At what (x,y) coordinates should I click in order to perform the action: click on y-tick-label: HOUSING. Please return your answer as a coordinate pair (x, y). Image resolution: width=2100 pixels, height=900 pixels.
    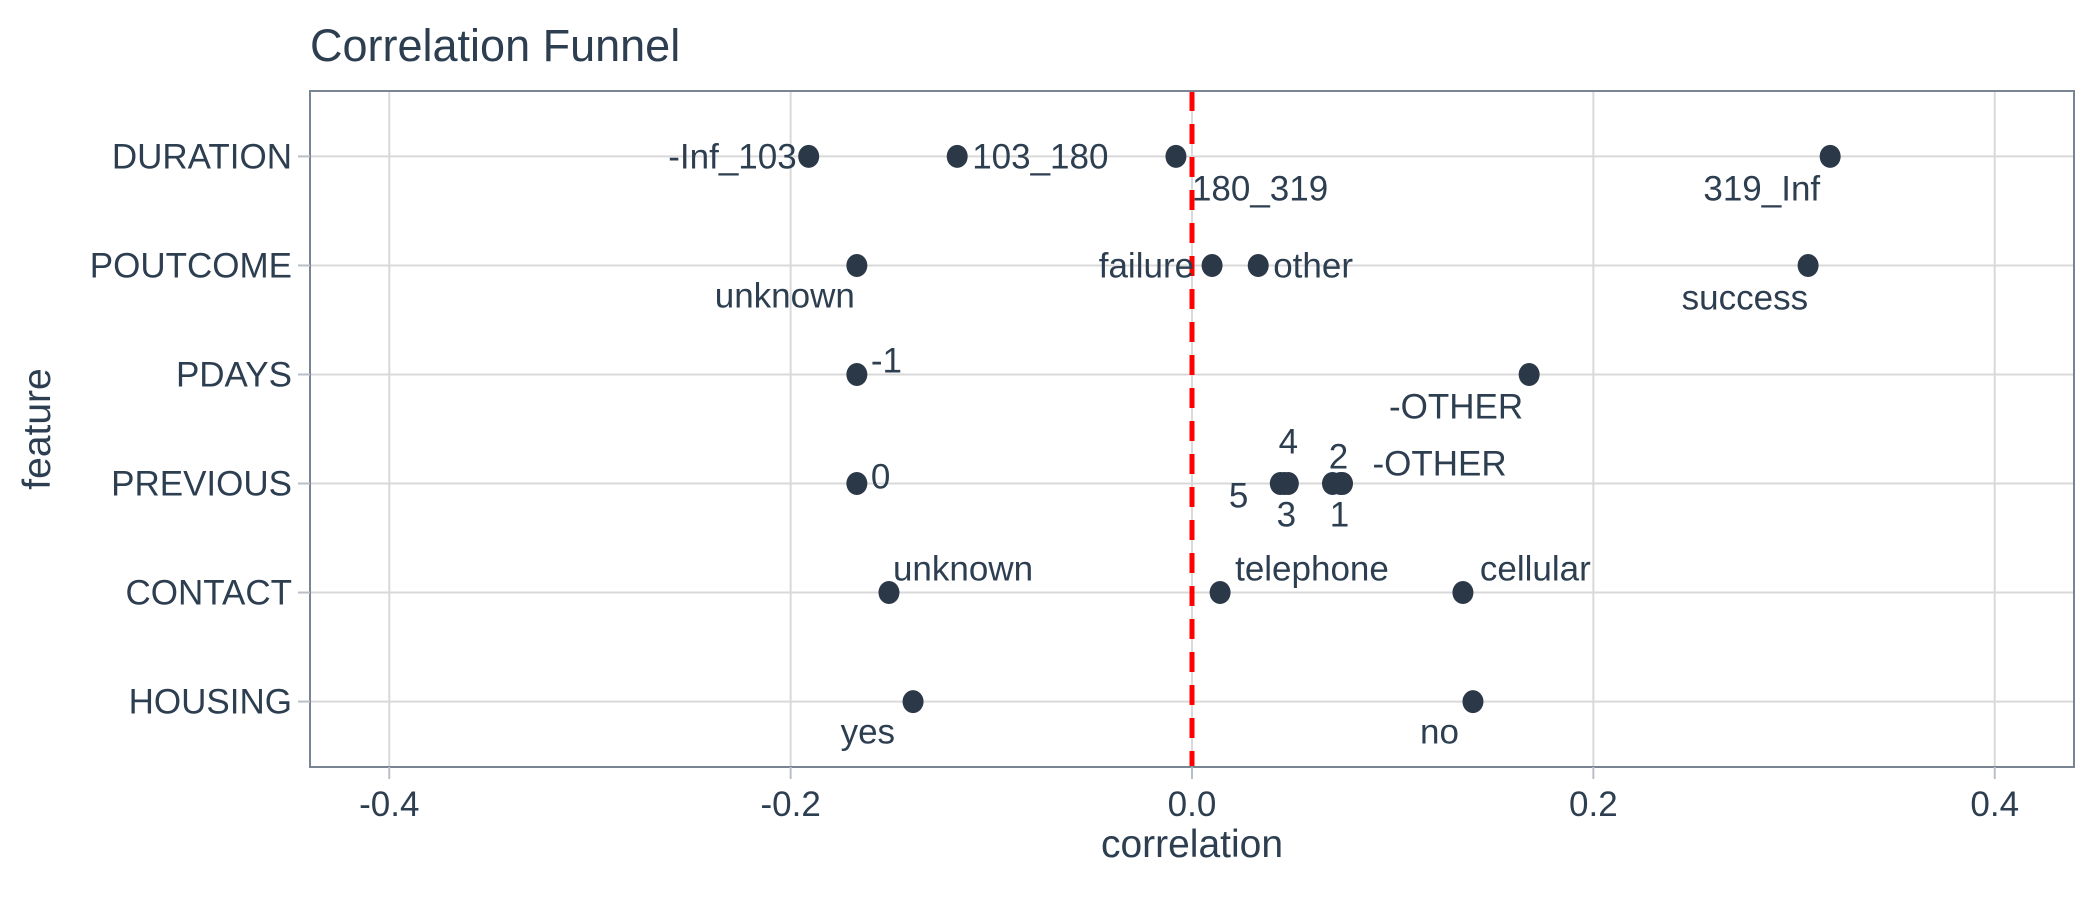
    Looking at the image, I should click on (210, 702).